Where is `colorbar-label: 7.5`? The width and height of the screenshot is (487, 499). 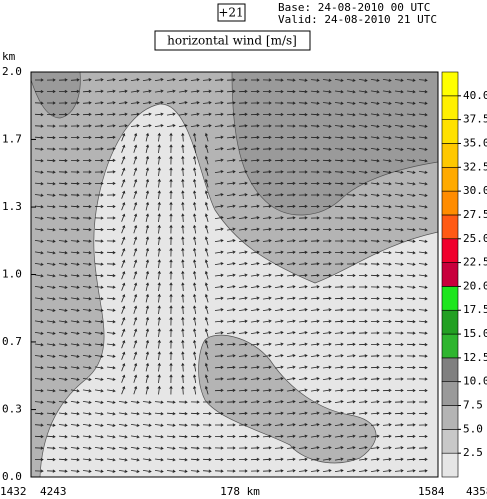
colorbar-label: 7.5 is located at coordinates (473, 405).